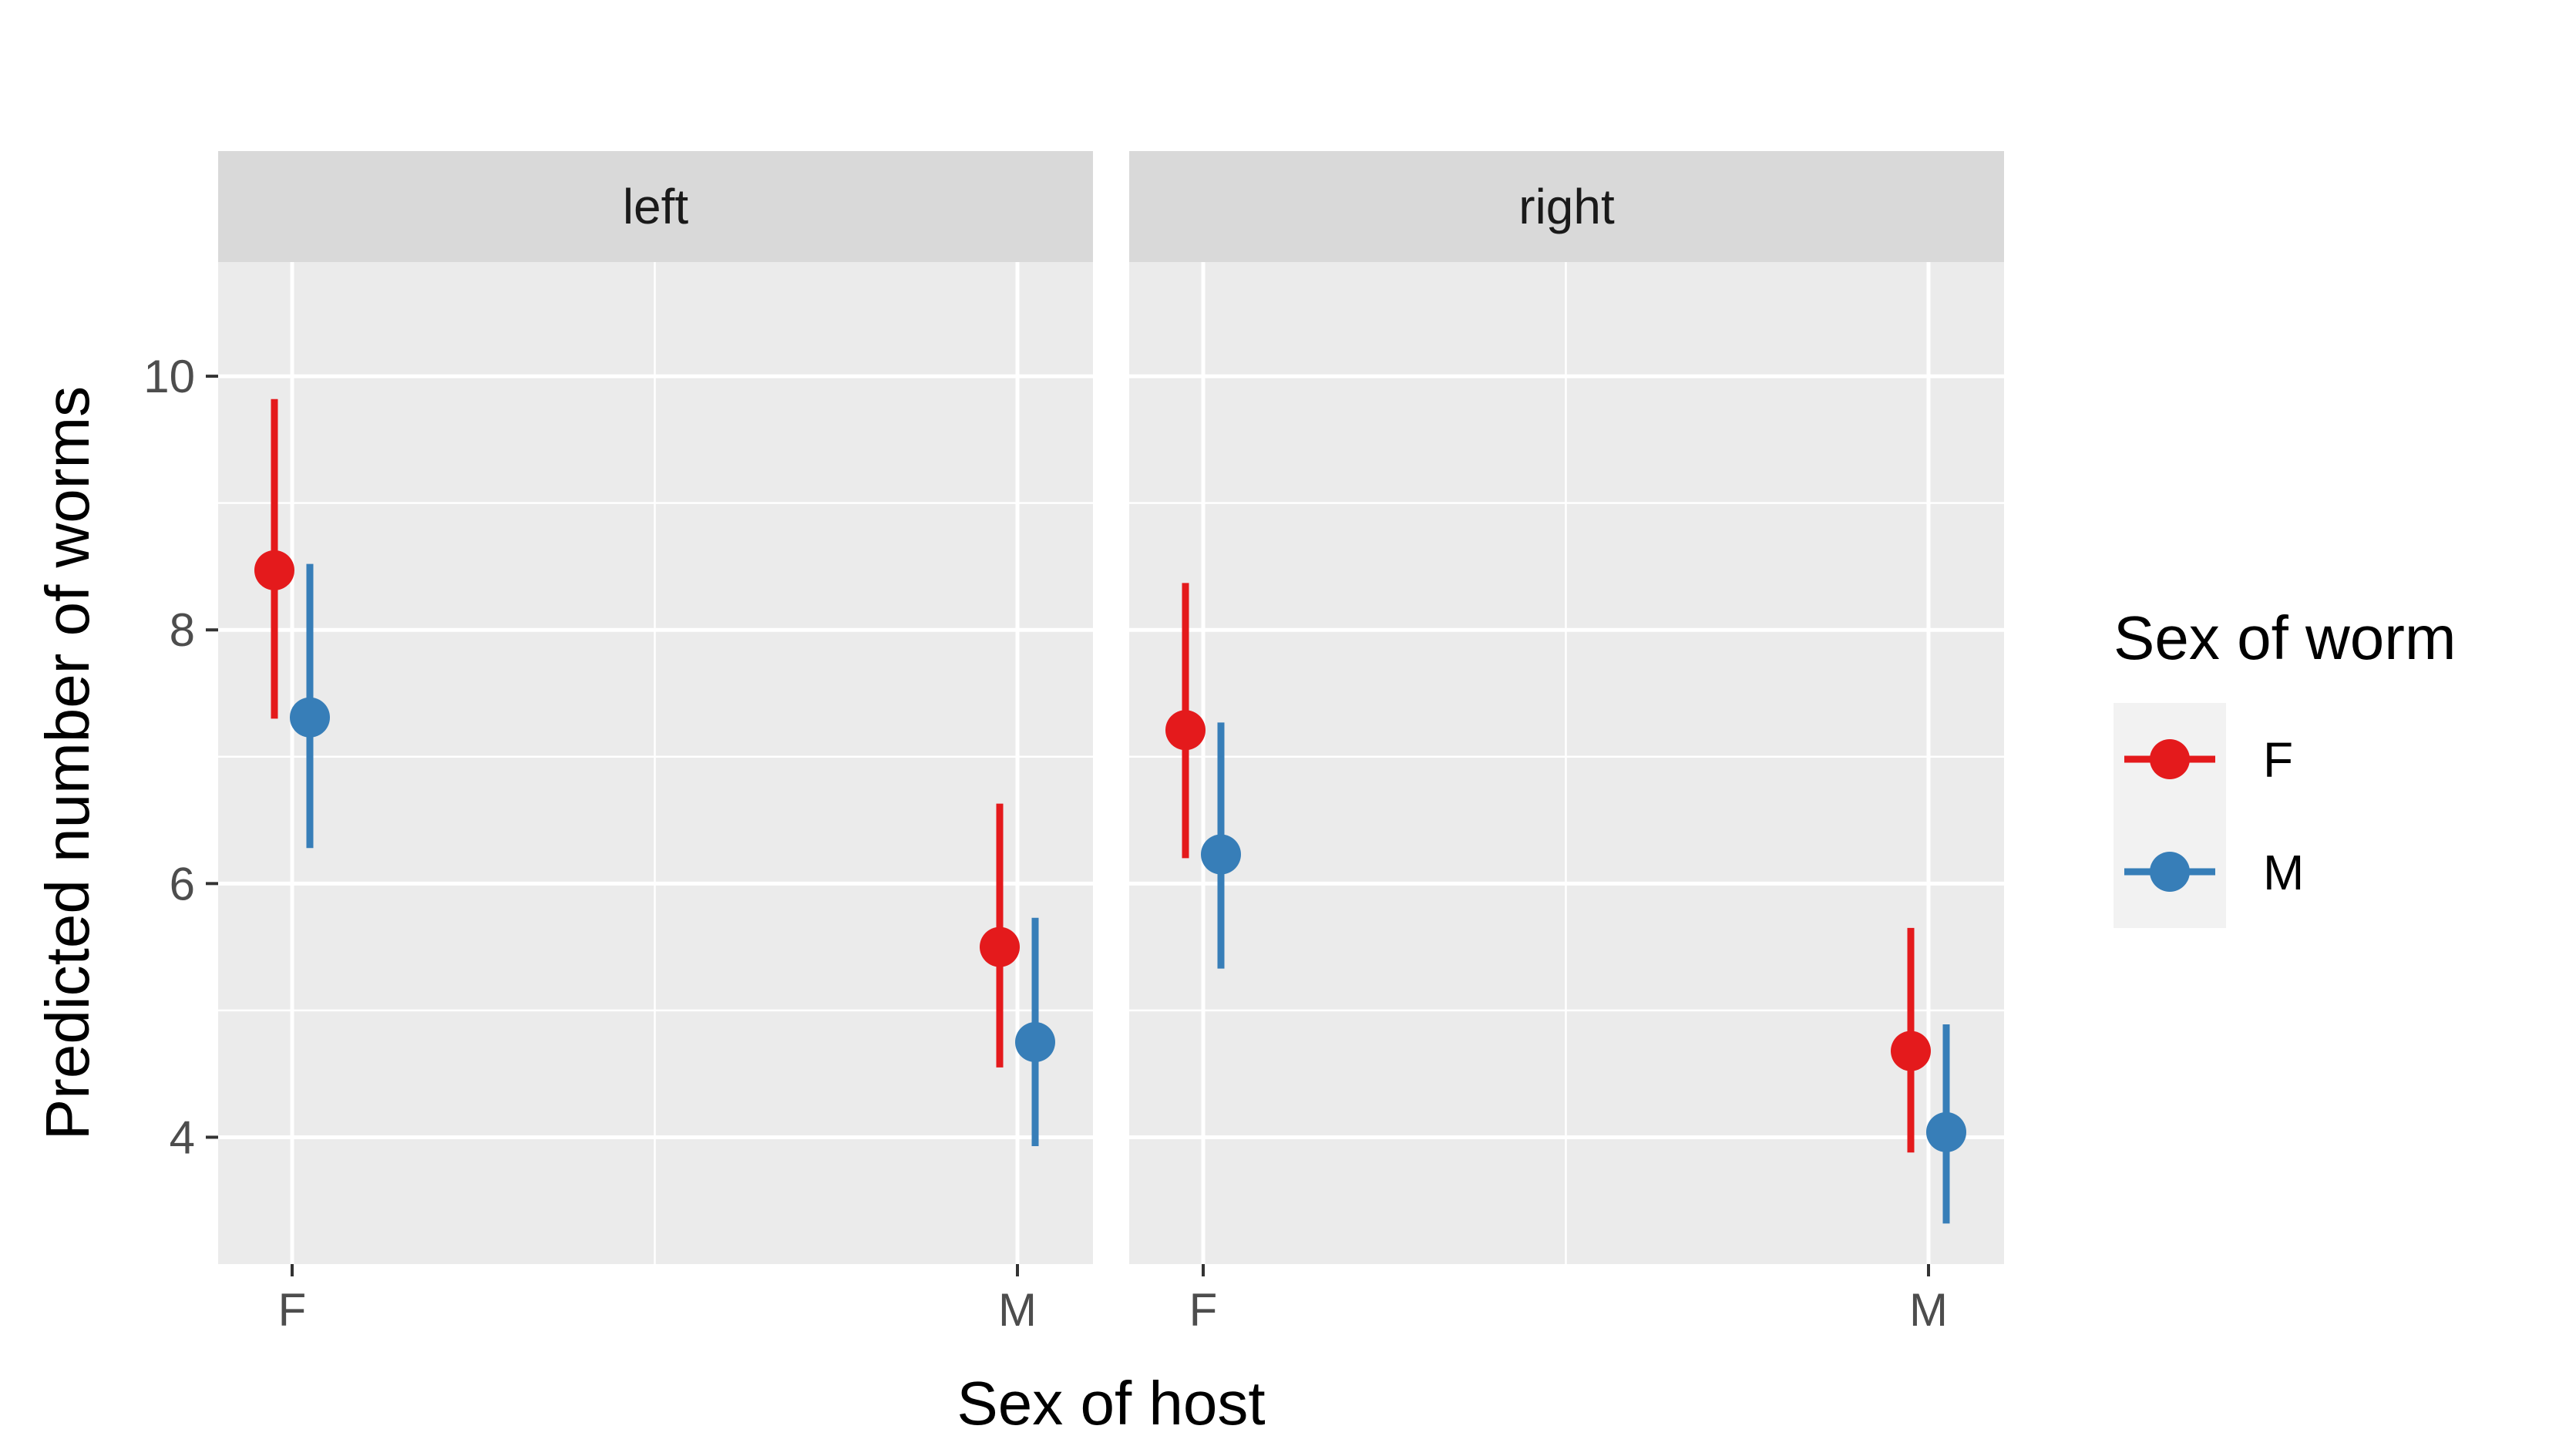  What do you see at coordinates (67, 763) in the screenshot?
I see `y-axis-title: Predicted number of worms` at bounding box center [67, 763].